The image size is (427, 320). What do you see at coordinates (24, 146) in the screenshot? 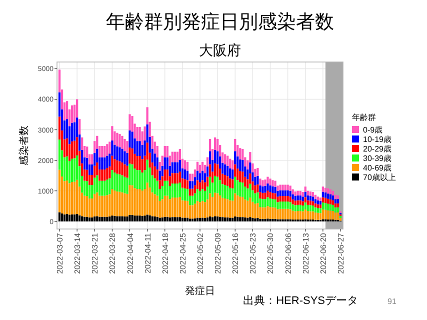
I see `y-axis-title: 感染者数` at bounding box center [24, 146].